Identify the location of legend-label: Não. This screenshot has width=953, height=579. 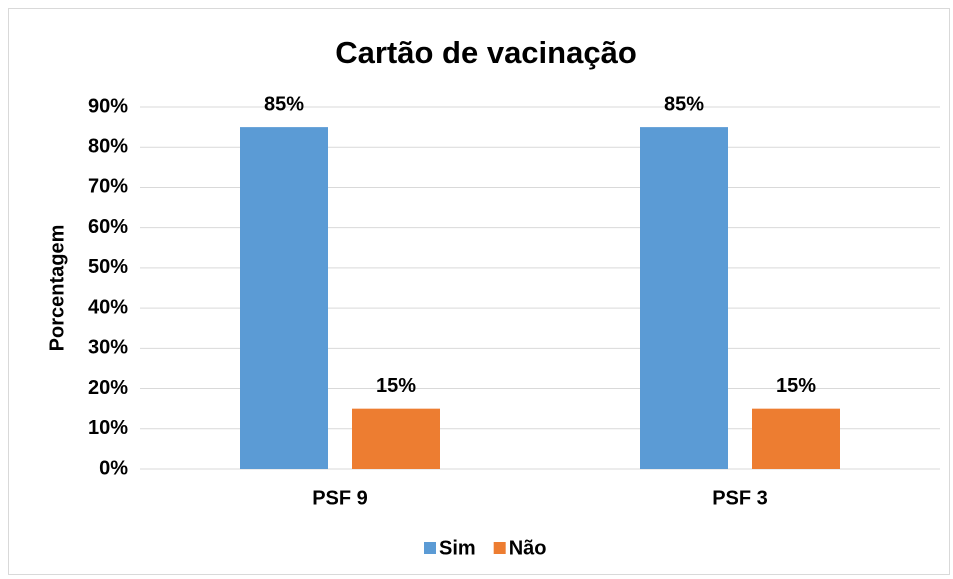
(528, 548).